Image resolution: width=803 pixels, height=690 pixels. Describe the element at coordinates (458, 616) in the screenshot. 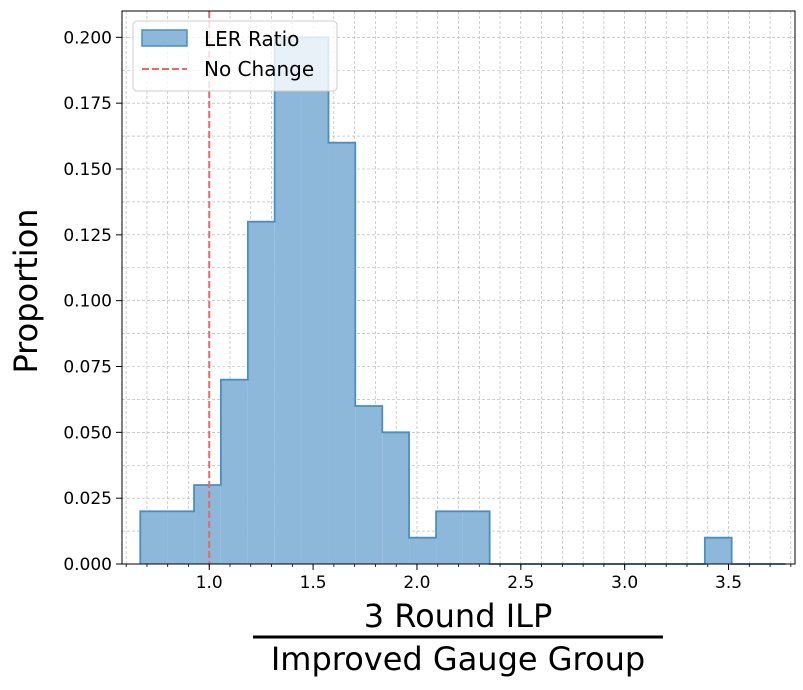

I see `x-axis-label-numerator: 3 Round ILP` at that location.